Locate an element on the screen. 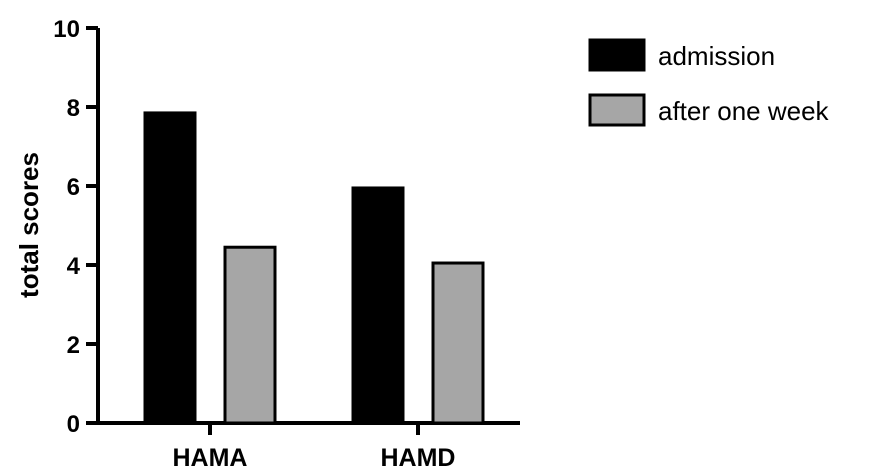  bar-hamd-after-one-week is located at coordinates (458, 343).